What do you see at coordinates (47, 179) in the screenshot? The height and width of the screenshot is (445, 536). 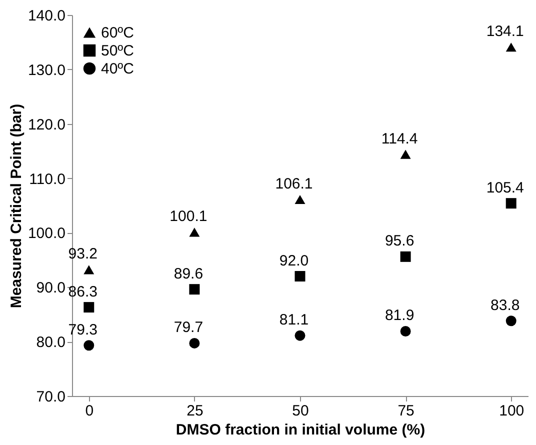 I see `y-tick-label: 110.0` at bounding box center [47, 179].